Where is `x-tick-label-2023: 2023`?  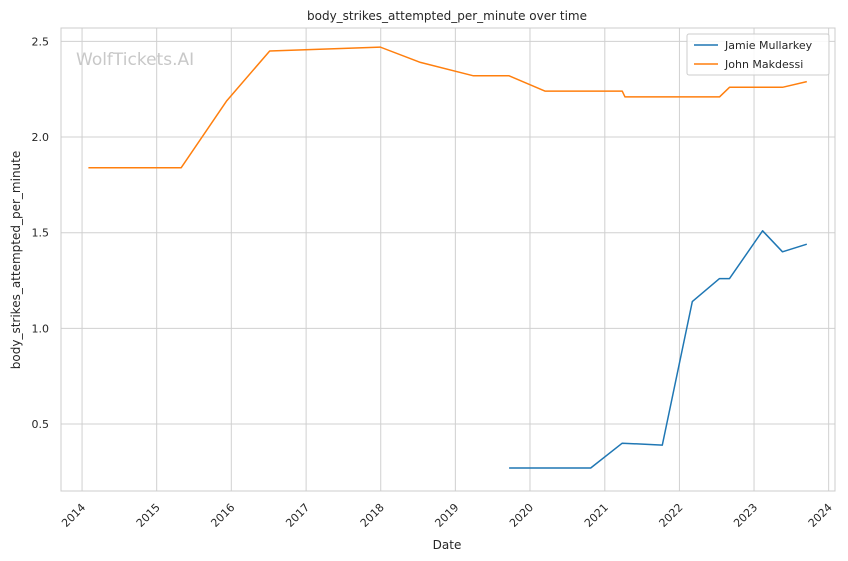 x-tick-label-2023: 2023 is located at coordinates (745, 515).